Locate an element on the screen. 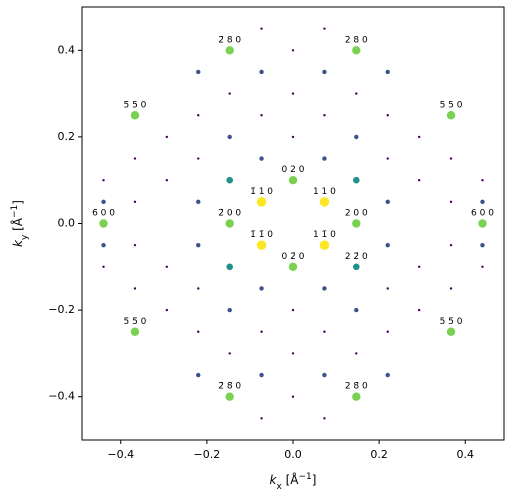 The height and width of the screenshot is (503, 514). xlabel-part: k is located at coordinates (274, 480).